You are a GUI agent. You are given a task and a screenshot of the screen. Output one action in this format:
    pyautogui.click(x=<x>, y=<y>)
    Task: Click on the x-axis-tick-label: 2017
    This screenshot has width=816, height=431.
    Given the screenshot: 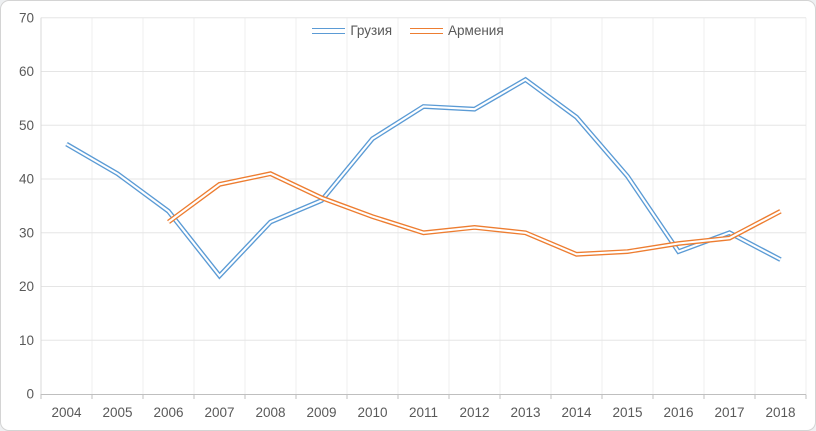 What is the action you would take?
    pyautogui.click(x=729, y=412)
    